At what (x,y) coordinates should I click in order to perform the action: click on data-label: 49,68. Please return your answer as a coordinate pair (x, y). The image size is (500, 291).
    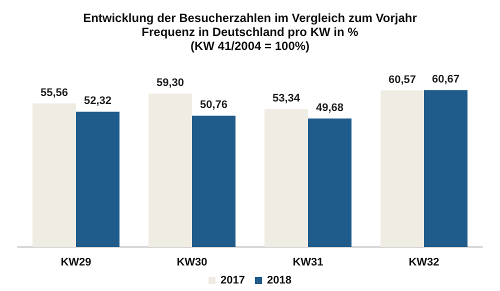
    Looking at the image, I should click on (330, 108).